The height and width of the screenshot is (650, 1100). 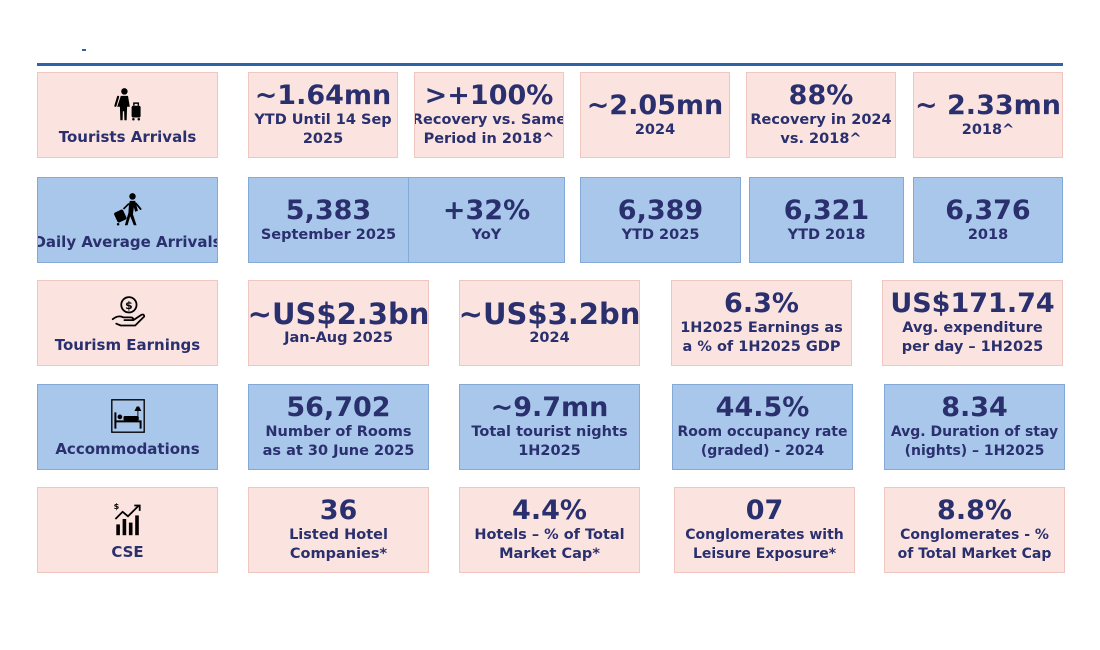 I want to click on stat-value: 5,383, so click(x=328, y=210).